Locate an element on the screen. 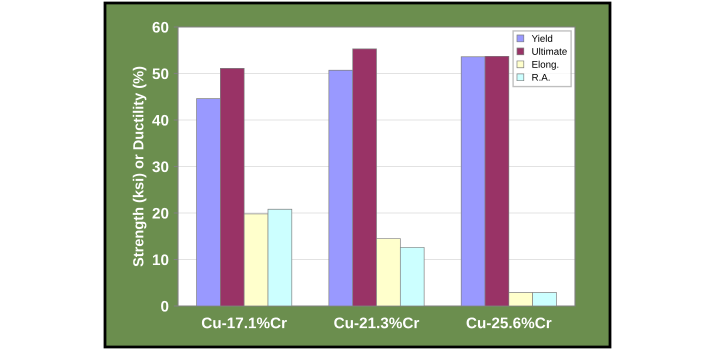  x-tick-label: Cu-17.1%Cr is located at coordinates (244, 323).